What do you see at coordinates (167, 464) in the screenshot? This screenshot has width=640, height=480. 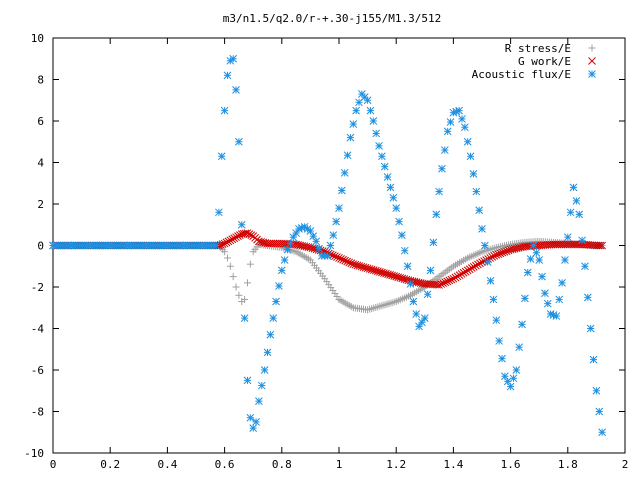 I see `x-tick-label: 0.4` at bounding box center [167, 464].